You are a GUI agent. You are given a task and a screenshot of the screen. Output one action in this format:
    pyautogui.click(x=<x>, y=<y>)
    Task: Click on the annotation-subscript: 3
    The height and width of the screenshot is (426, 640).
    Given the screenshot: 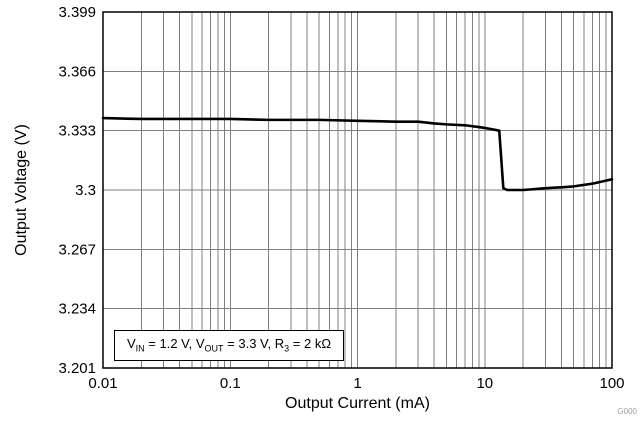 What is the action you would take?
    pyautogui.click(x=287, y=348)
    